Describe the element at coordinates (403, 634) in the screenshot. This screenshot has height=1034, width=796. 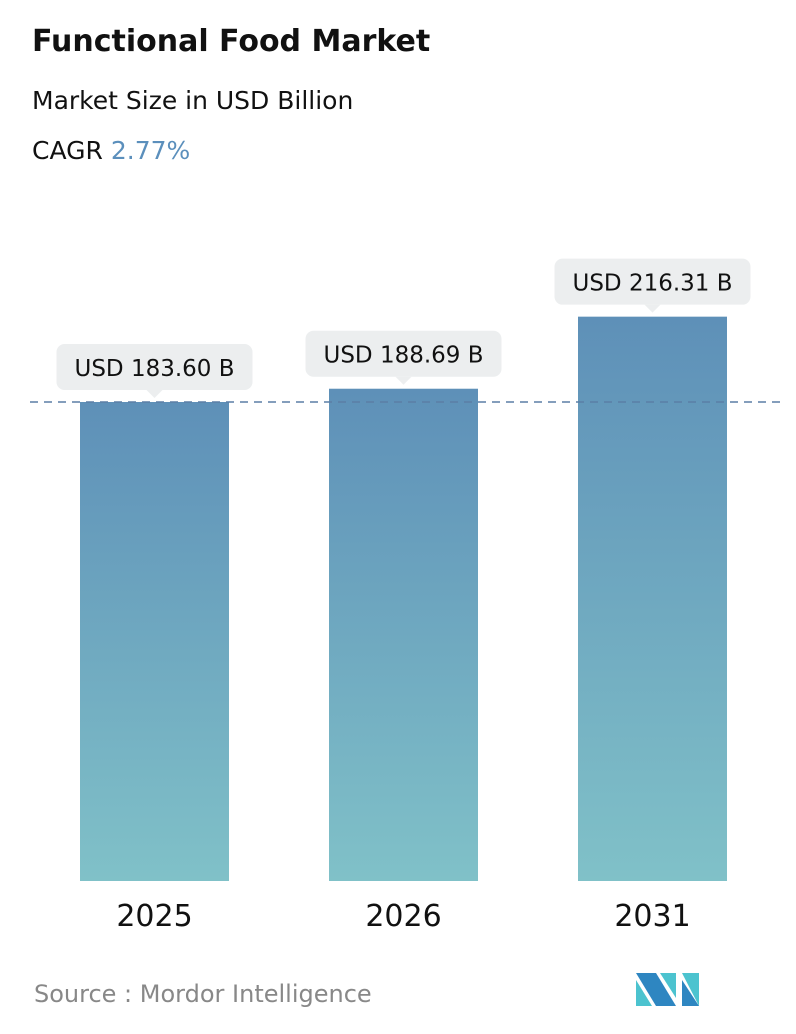
I see `bar-2026` at that location.